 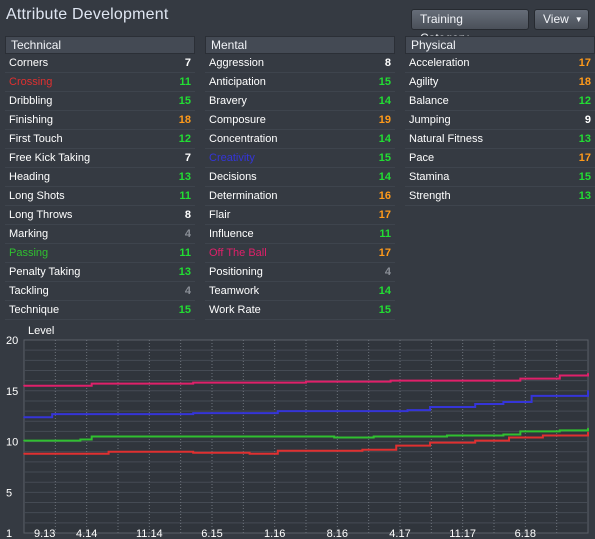 I want to click on attribute-row: Finishing 18, so click(x=100, y=120).